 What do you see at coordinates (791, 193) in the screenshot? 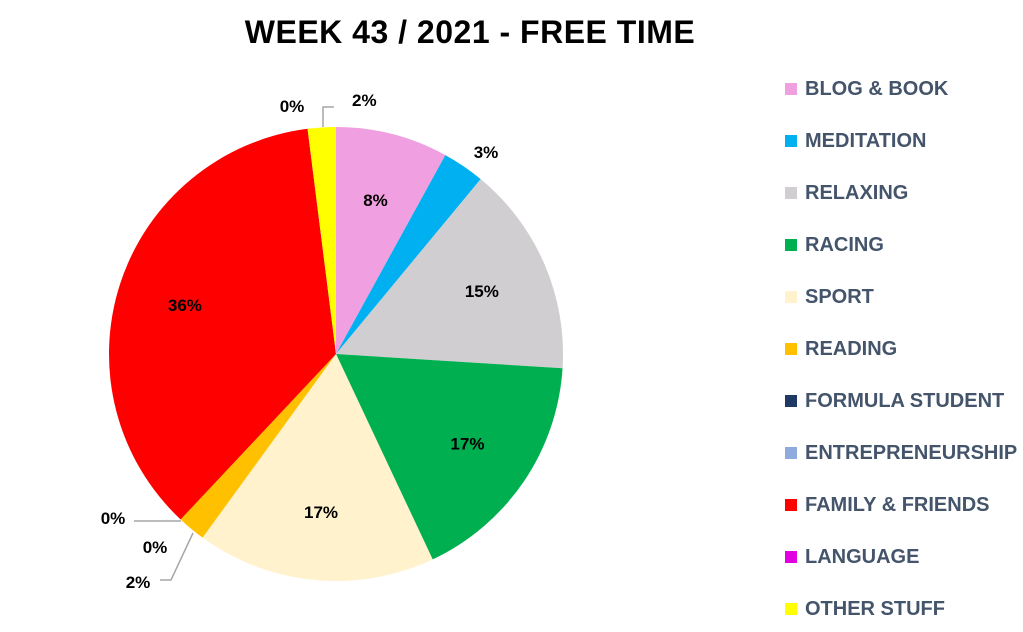
I see `legend-swatch-relaxing` at bounding box center [791, 193].